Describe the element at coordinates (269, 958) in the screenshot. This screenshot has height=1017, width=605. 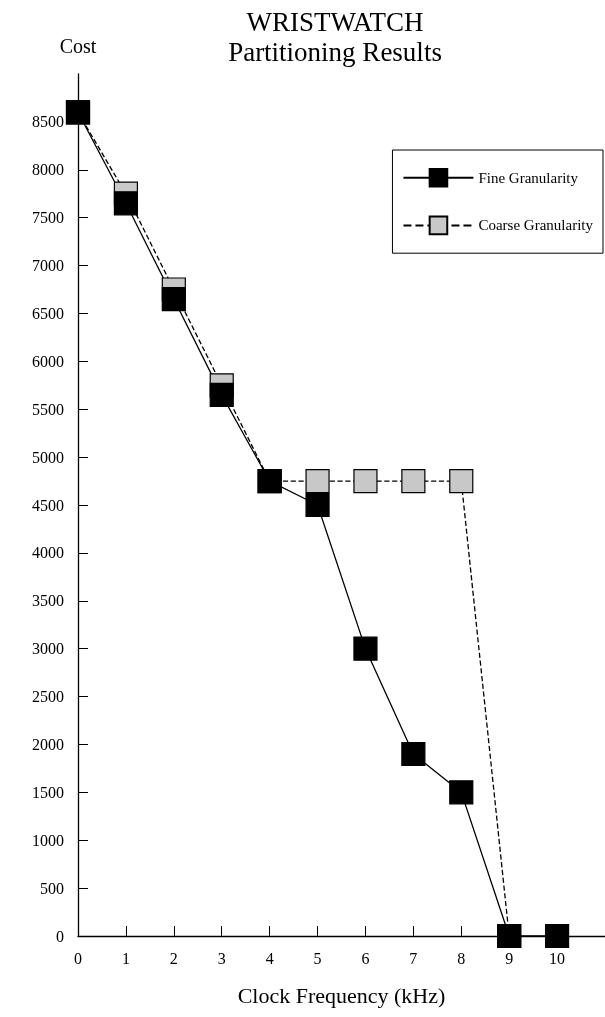
I see `x-tick-label: 4` at that location.